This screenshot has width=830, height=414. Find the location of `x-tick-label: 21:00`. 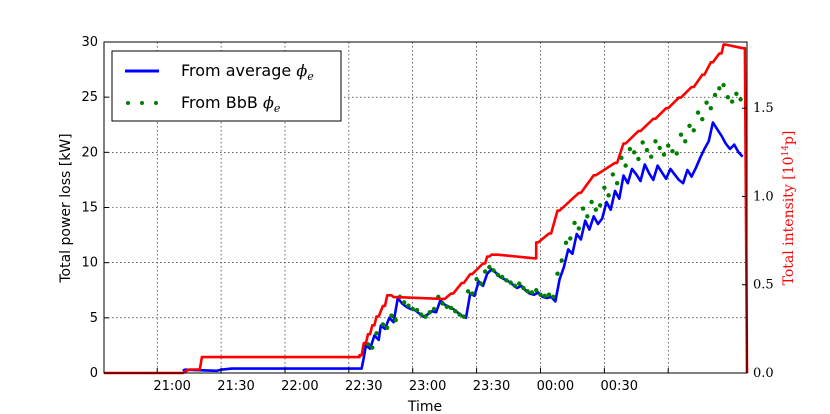

x-tick-label: 21:00 is located at coordinates (171, 386).